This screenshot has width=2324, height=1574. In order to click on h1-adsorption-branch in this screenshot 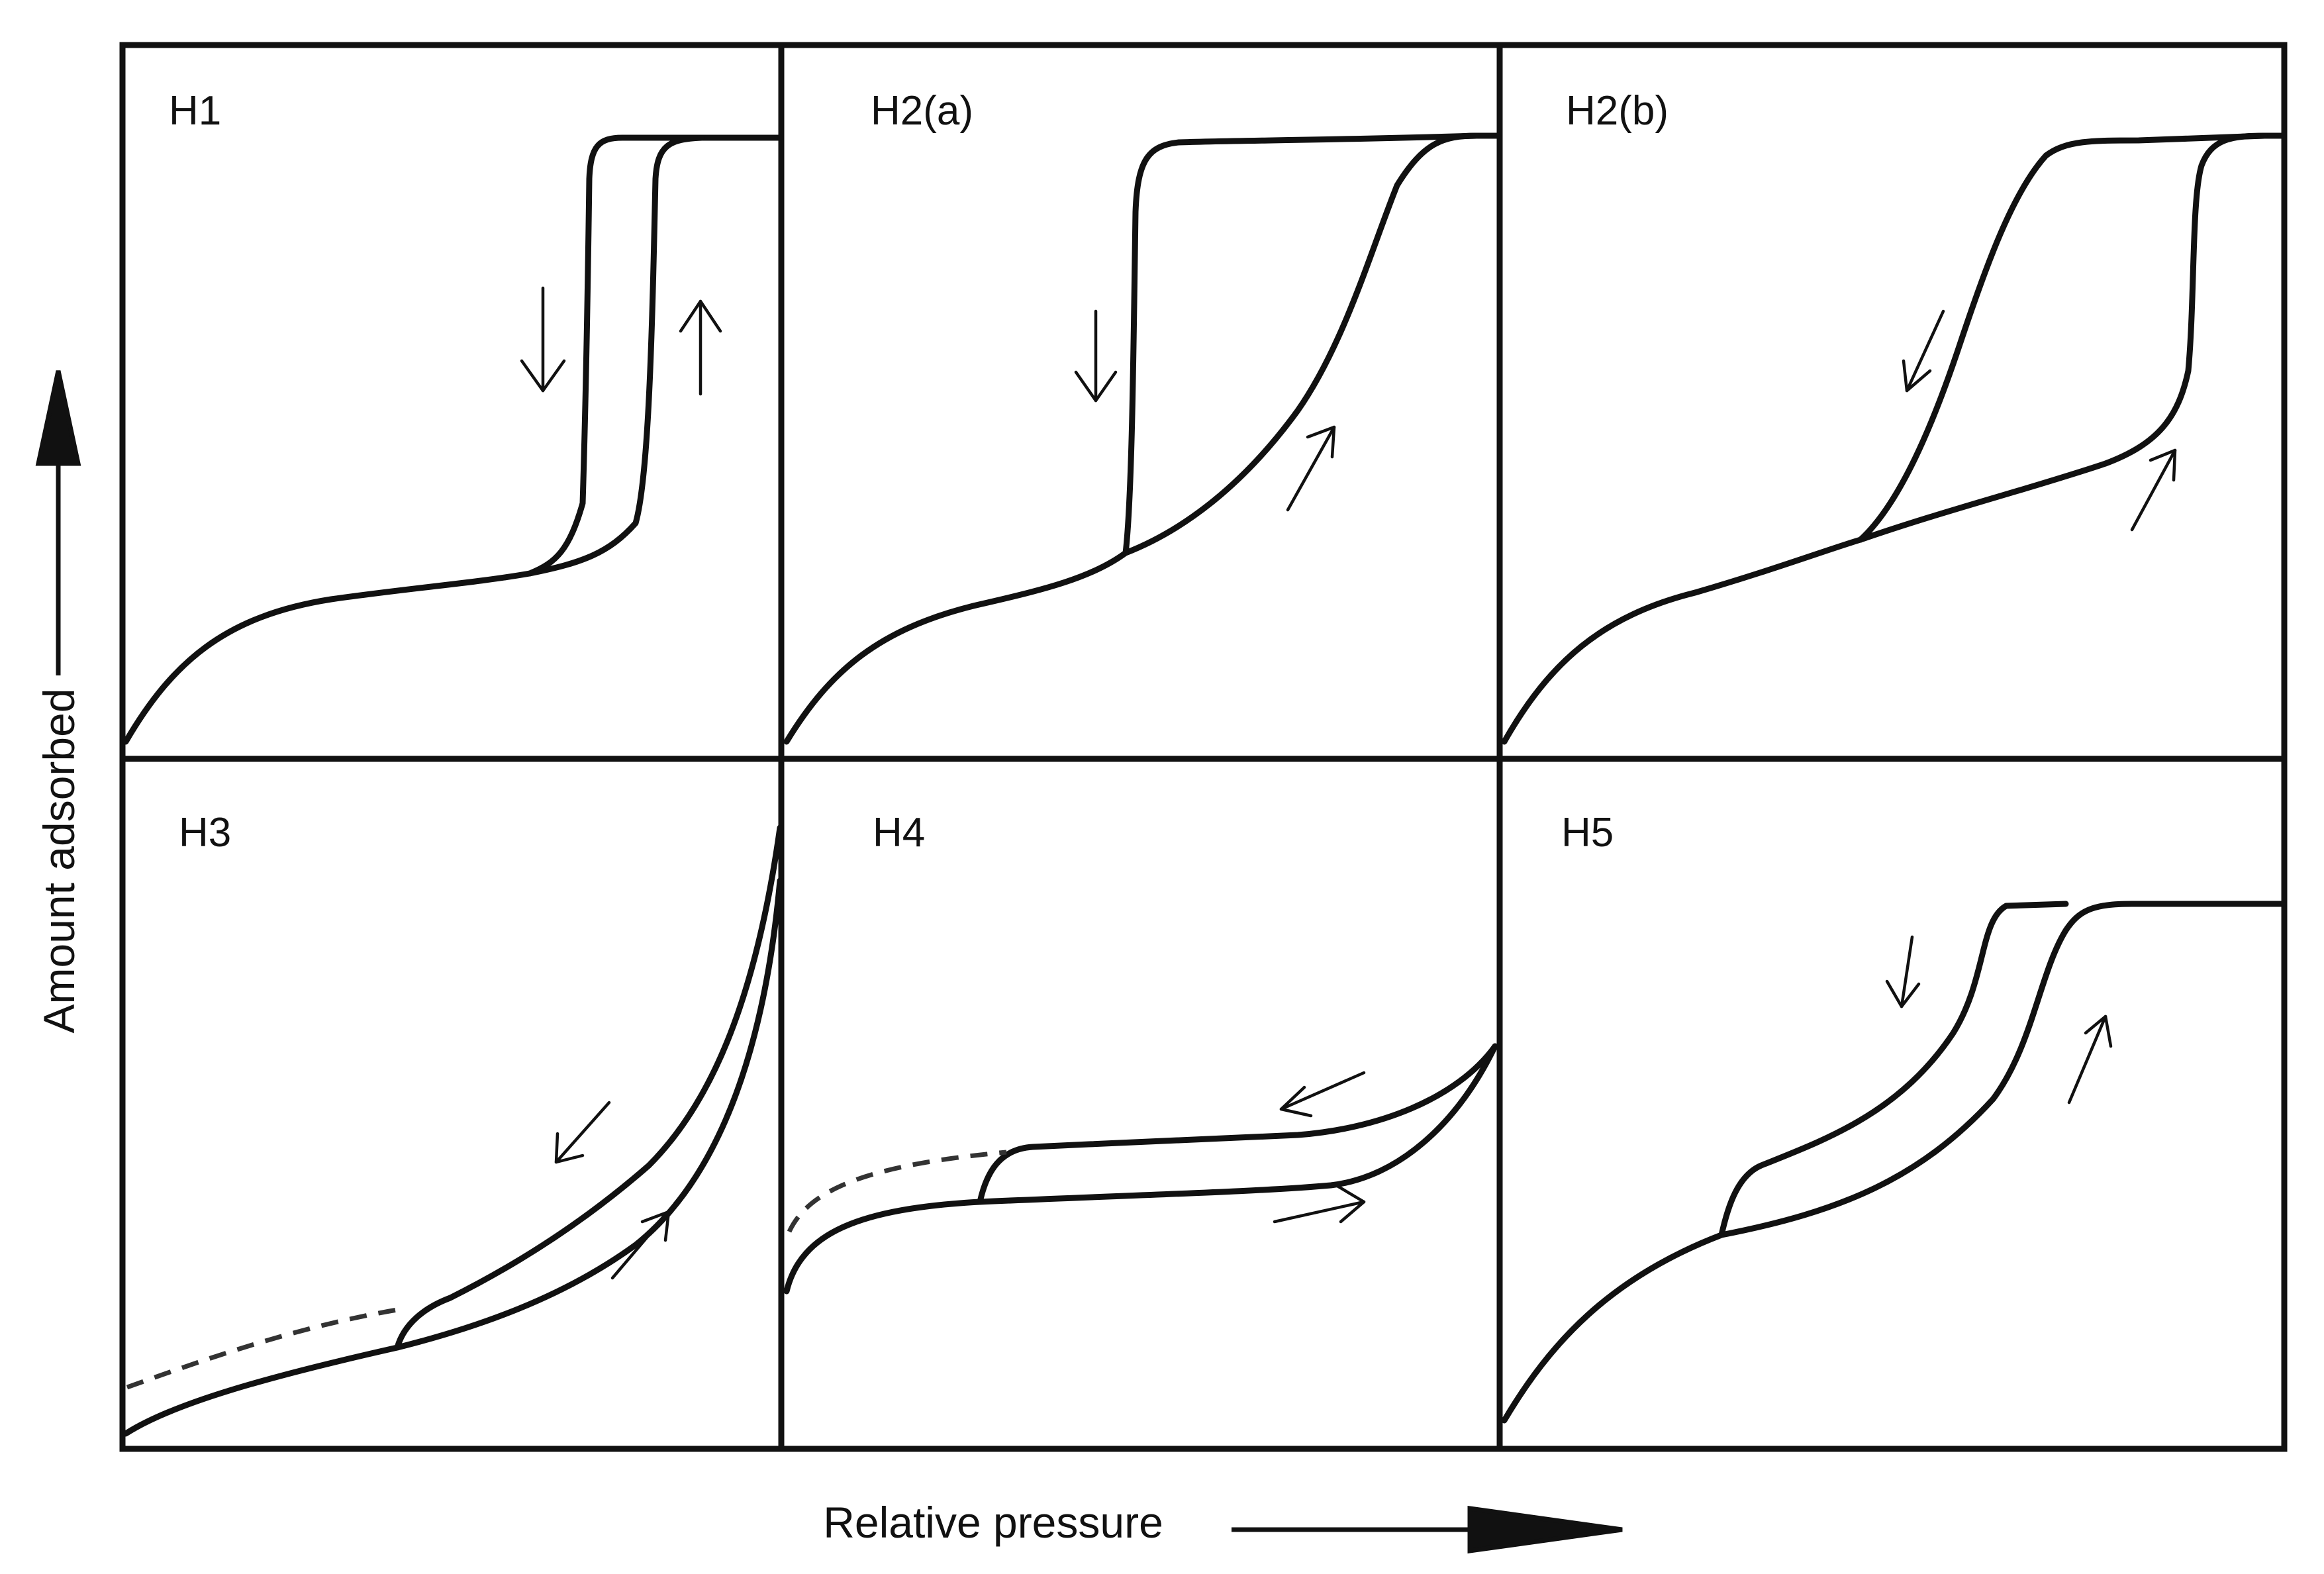, I will do `click(452, 440)`.